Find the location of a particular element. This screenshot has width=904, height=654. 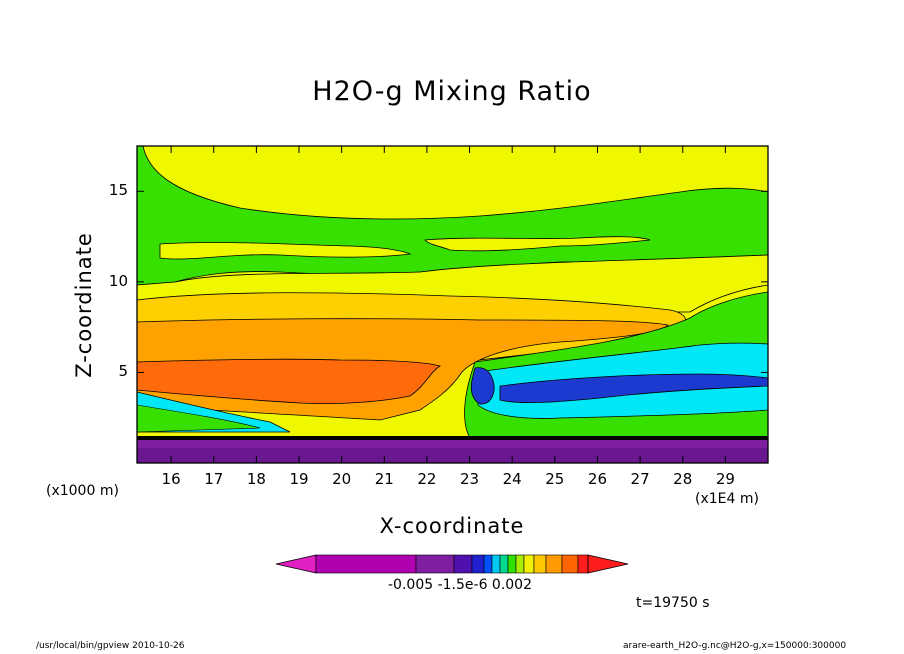

field-green-left is located at coordinates (199, 418).